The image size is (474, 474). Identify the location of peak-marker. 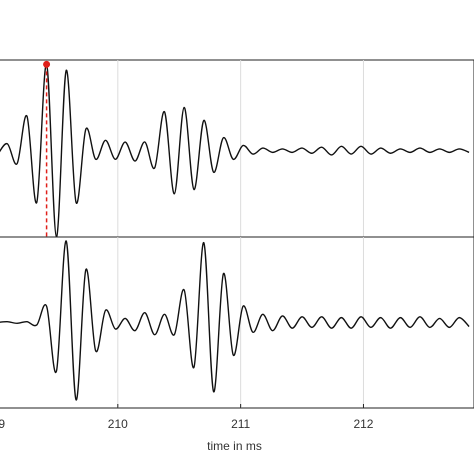
(47, 64).